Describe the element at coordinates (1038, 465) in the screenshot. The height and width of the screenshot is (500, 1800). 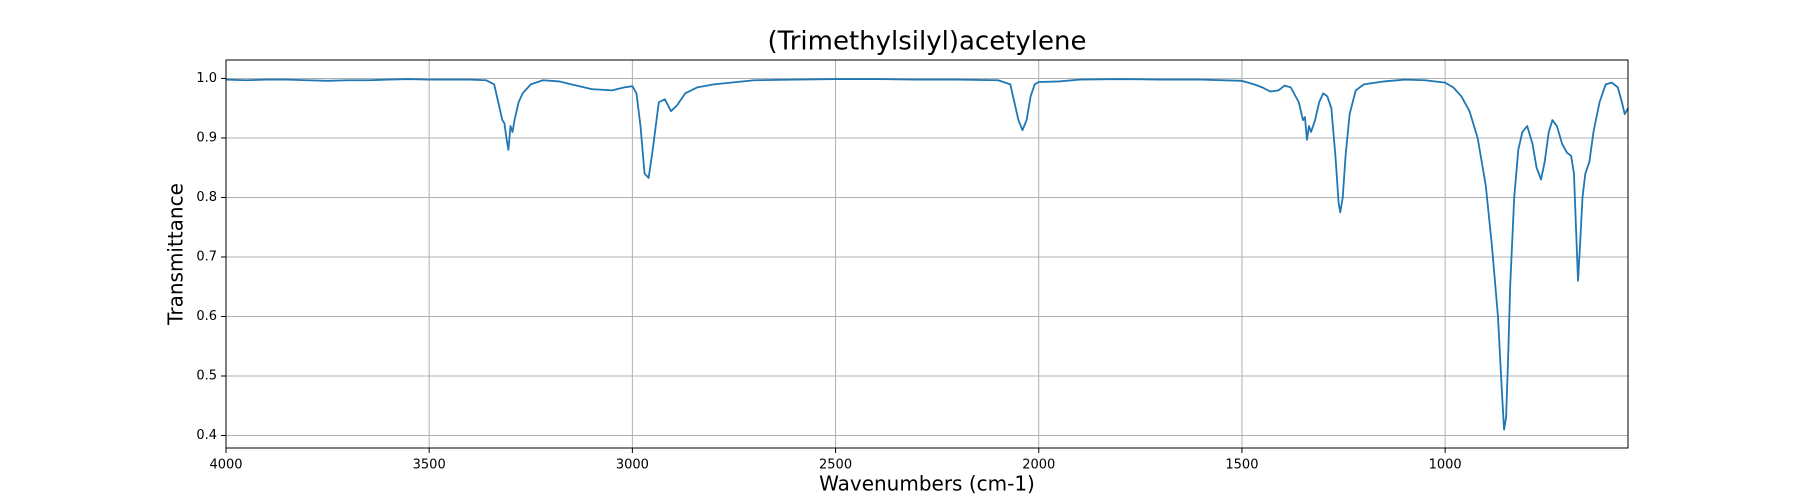
I see `x-tick-label: 2000` at that location.